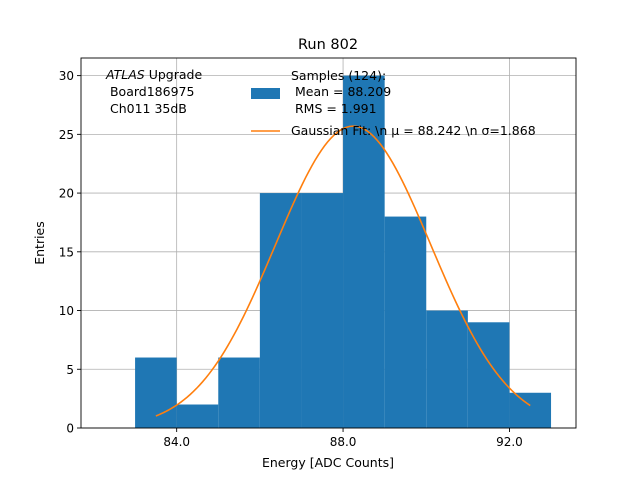  Describe the element at coordinates (150, 91) in the screenshot. I see `annotation-board: Board186975` at that location.